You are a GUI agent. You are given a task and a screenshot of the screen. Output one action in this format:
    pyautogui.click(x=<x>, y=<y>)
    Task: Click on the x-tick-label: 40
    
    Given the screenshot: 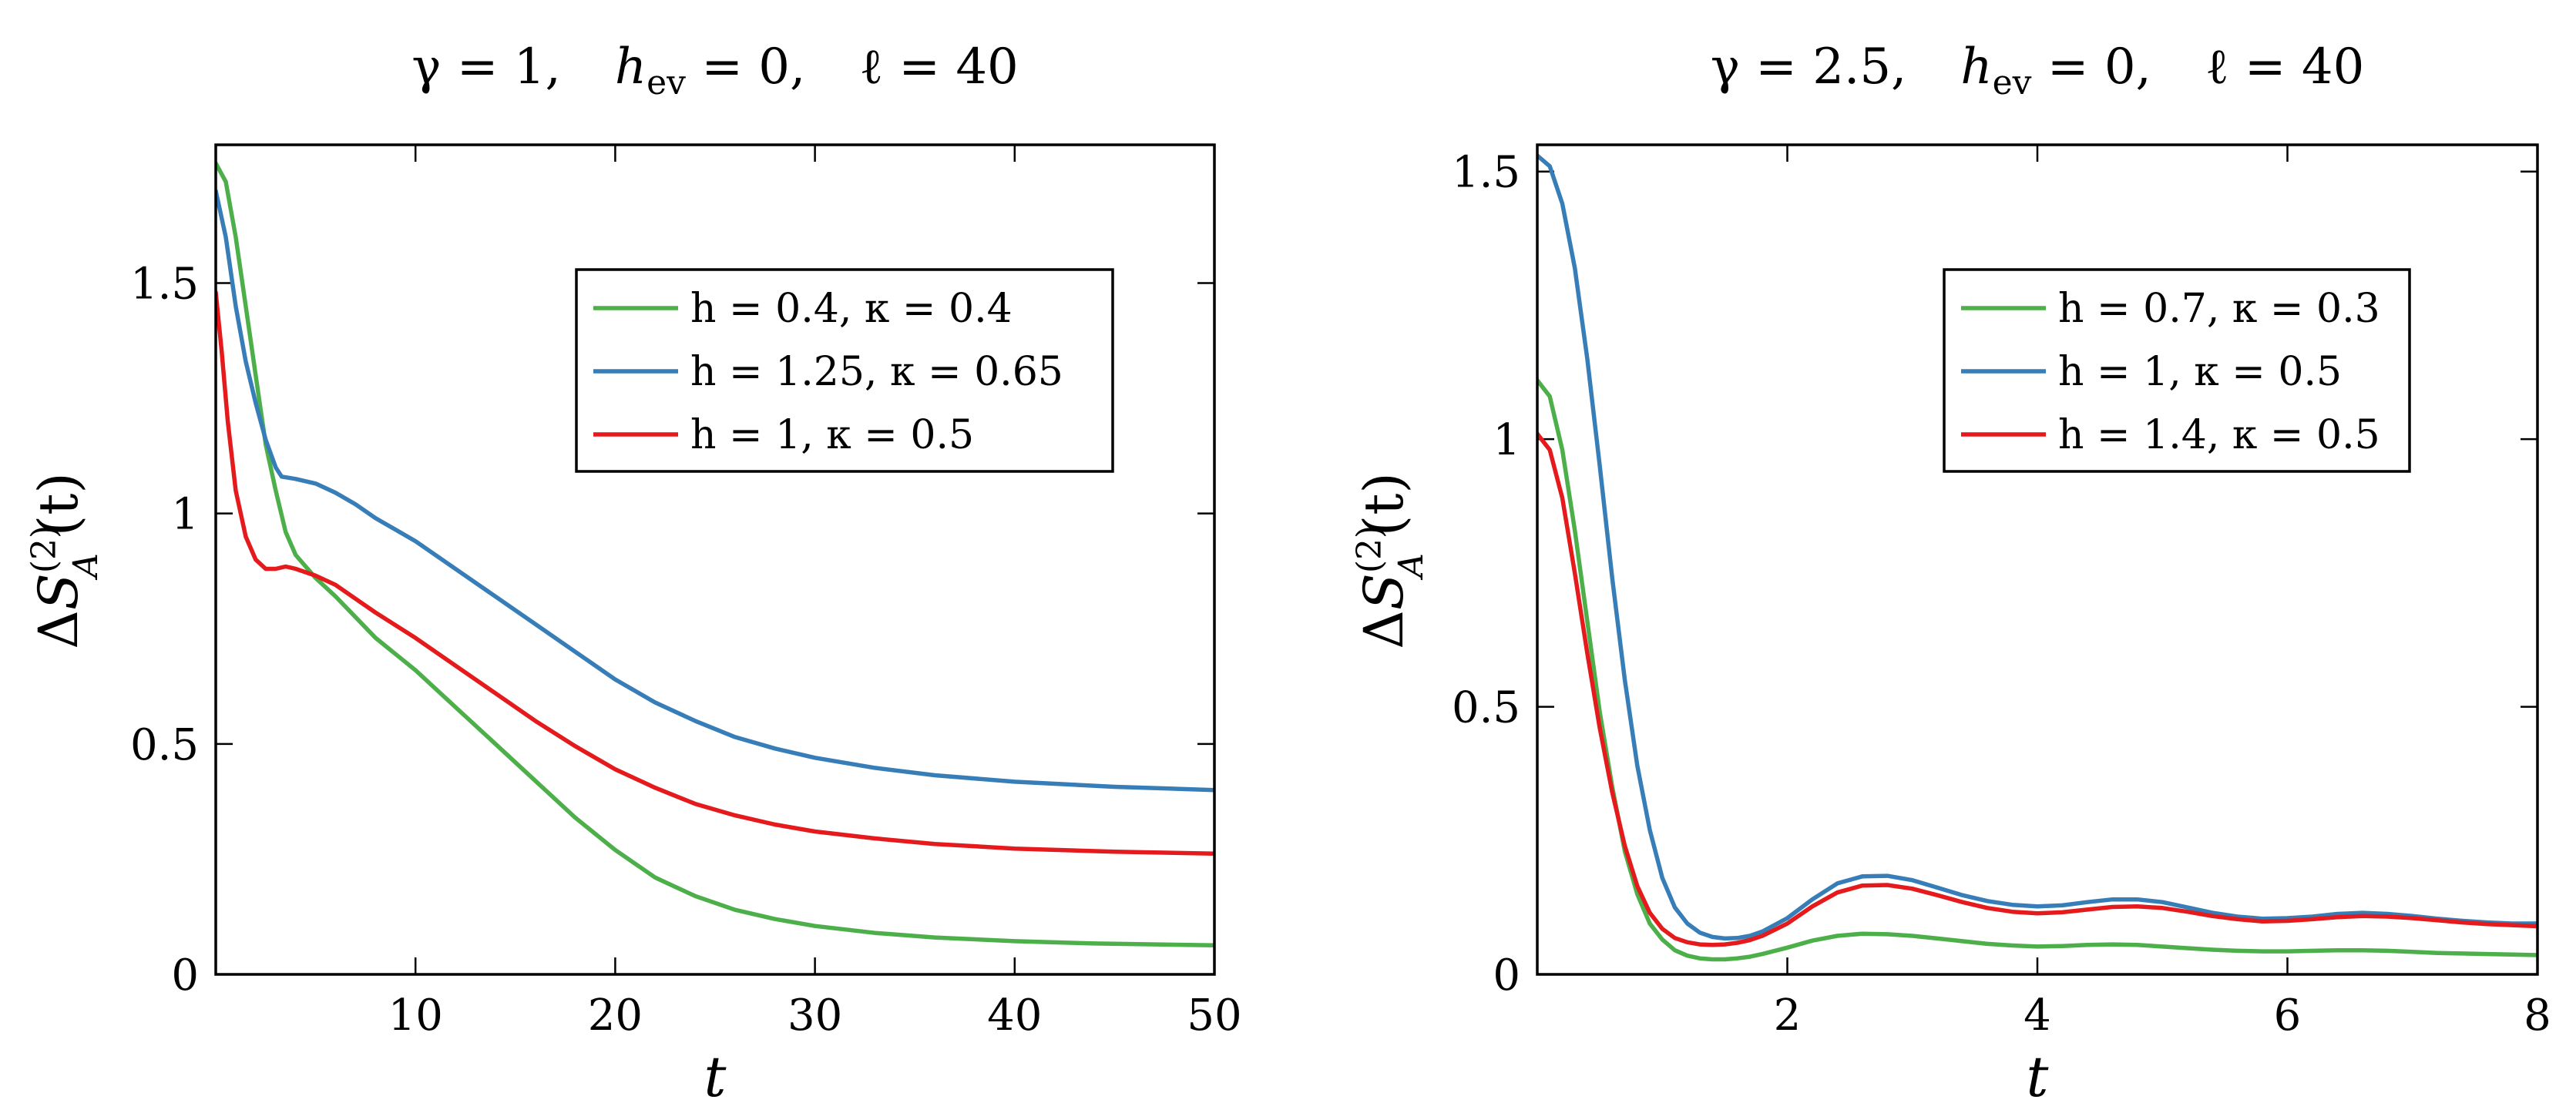 What is the action you would take?
    pyautogui.click(x=1014, y=1016)
    